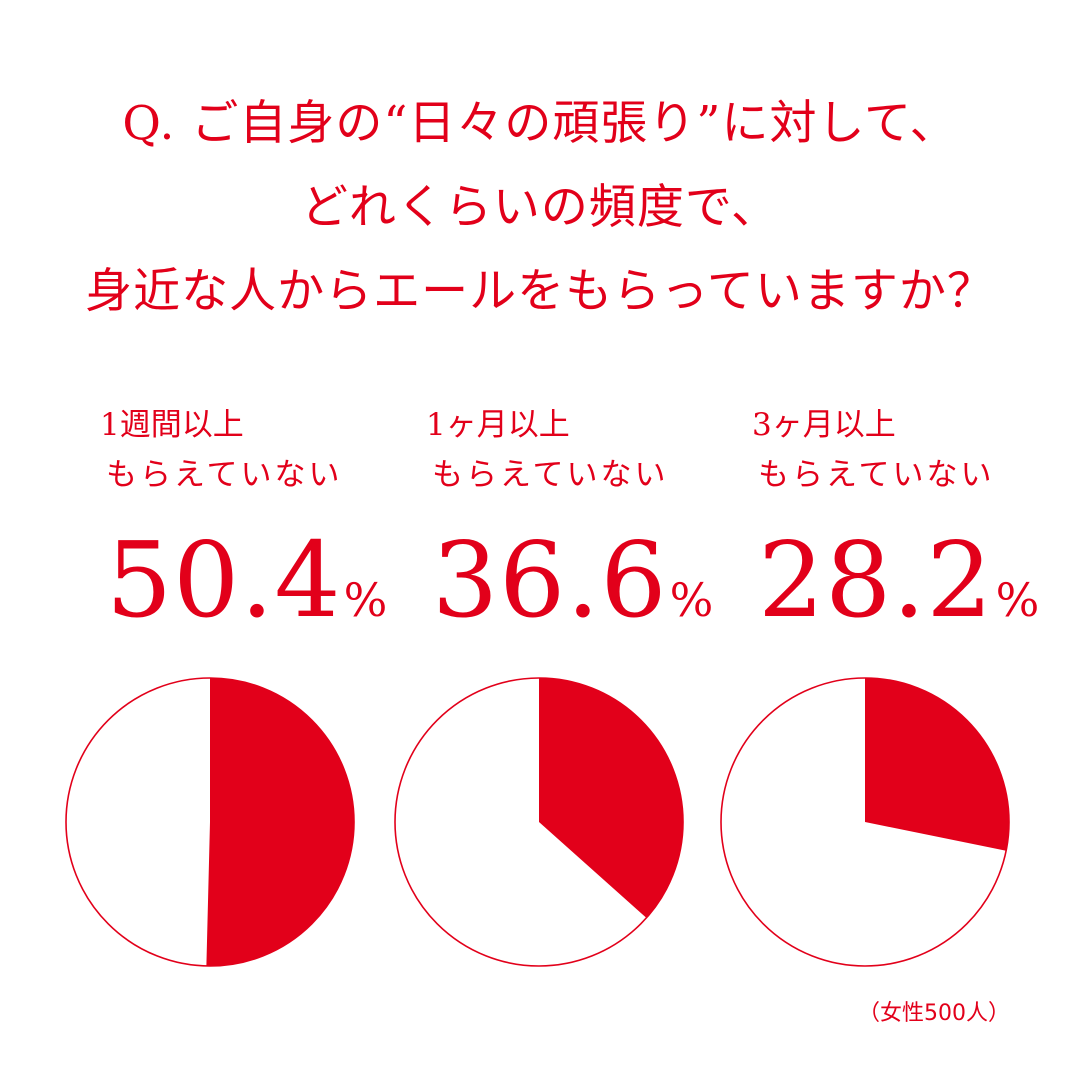 The height and width of the screenshot is (1080, 1080). I want to click on pie-chart-1-week, so click(210, 822).